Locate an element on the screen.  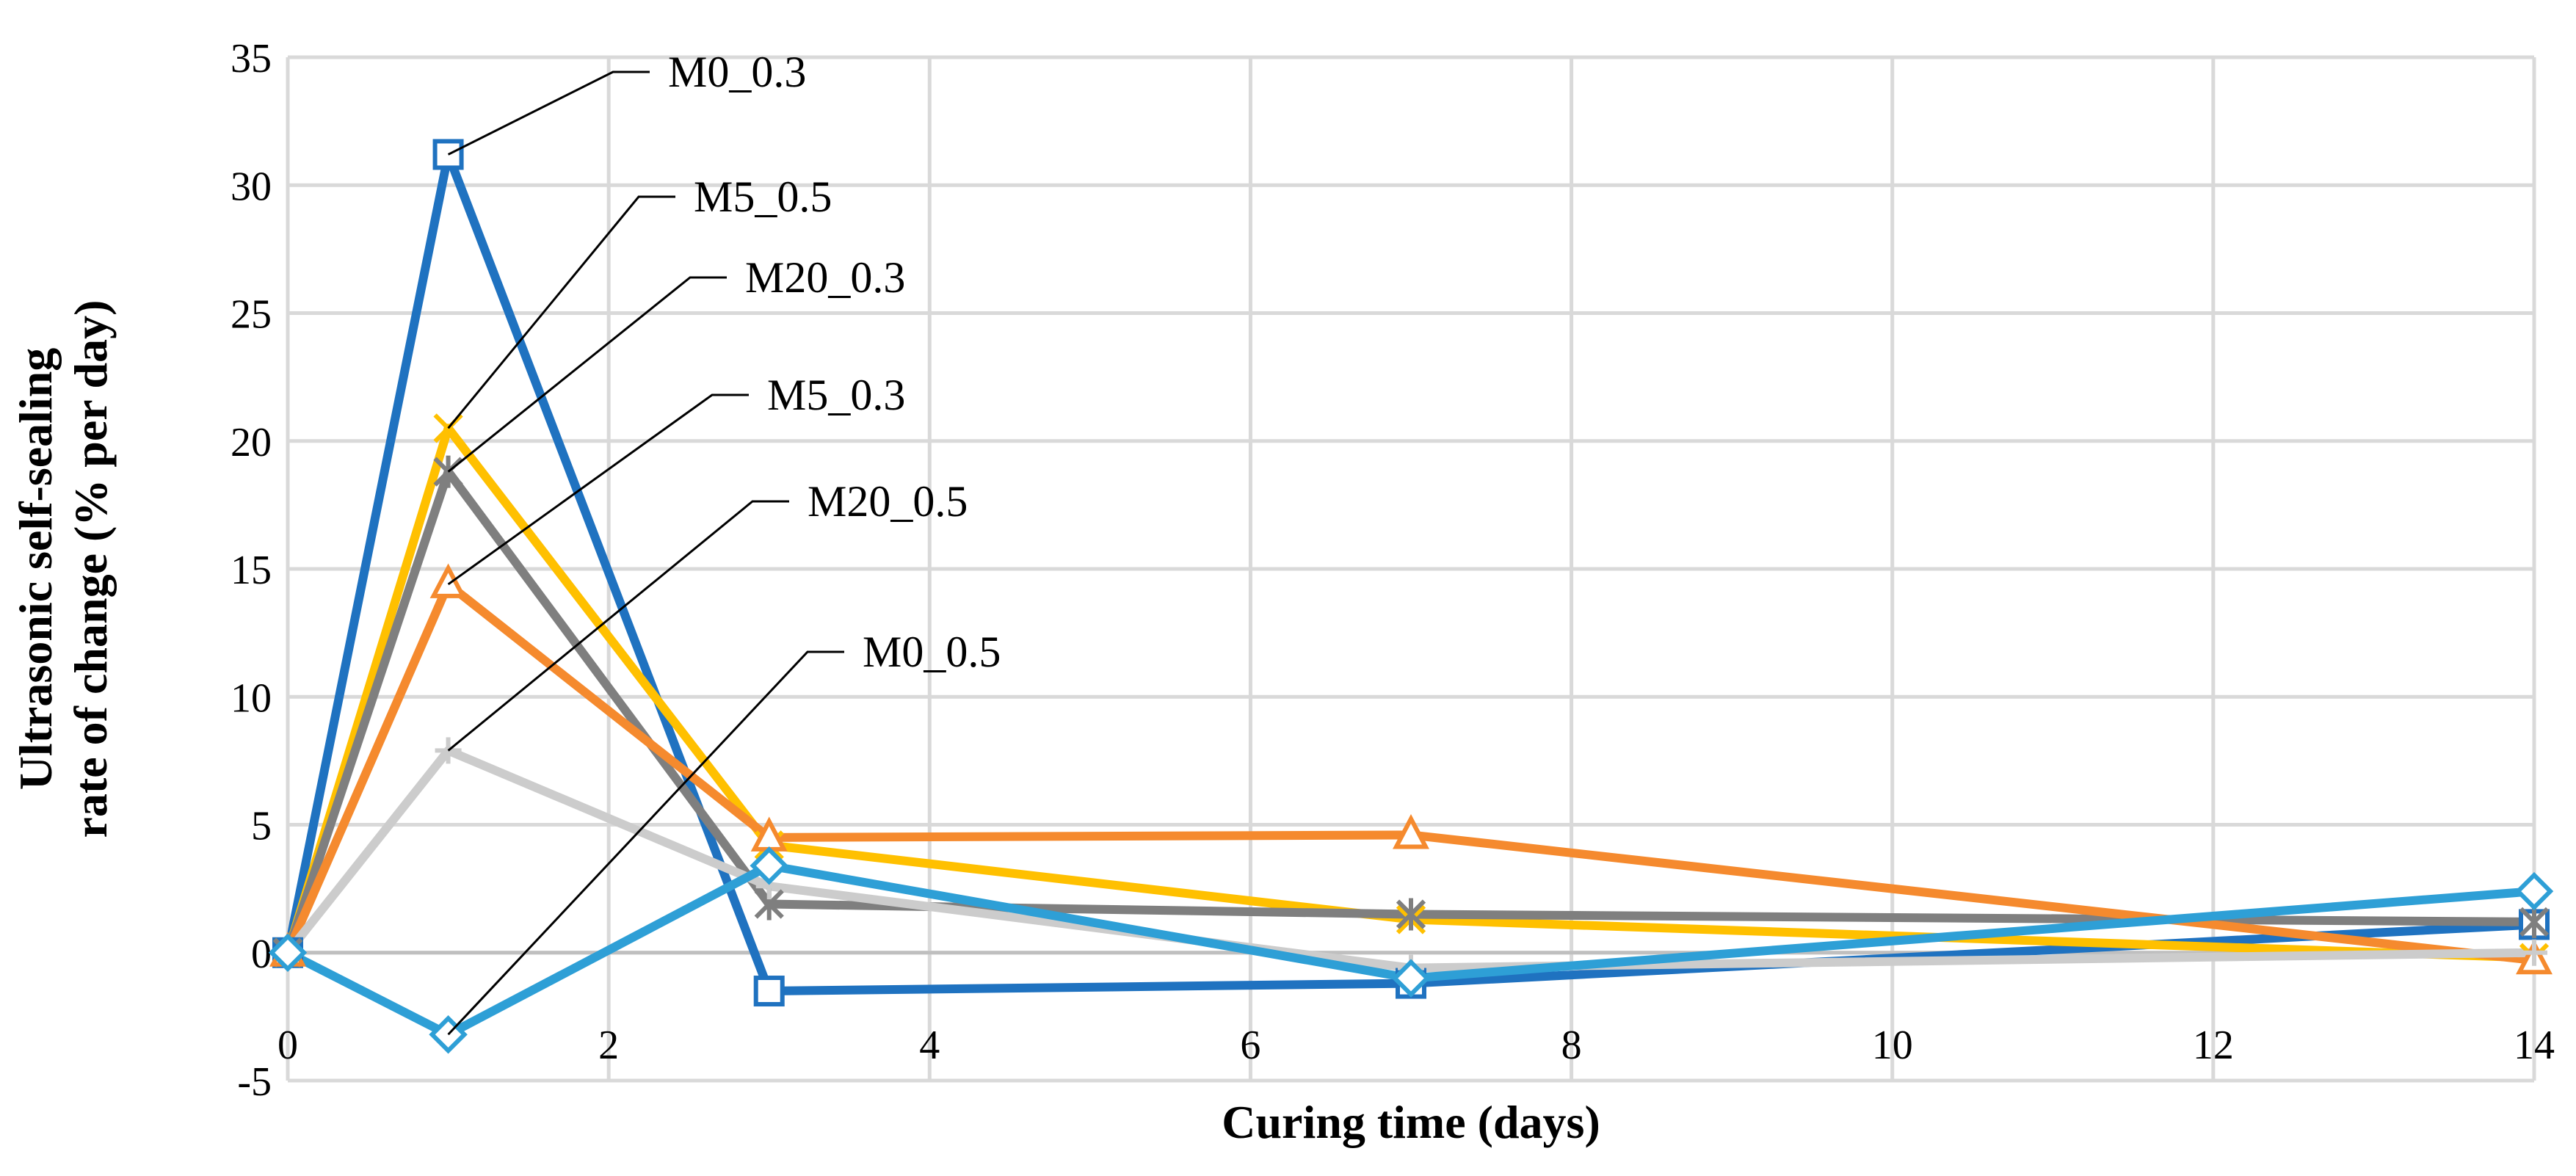
x-tick-label: 6 is located at coordinates (1250, 1045).